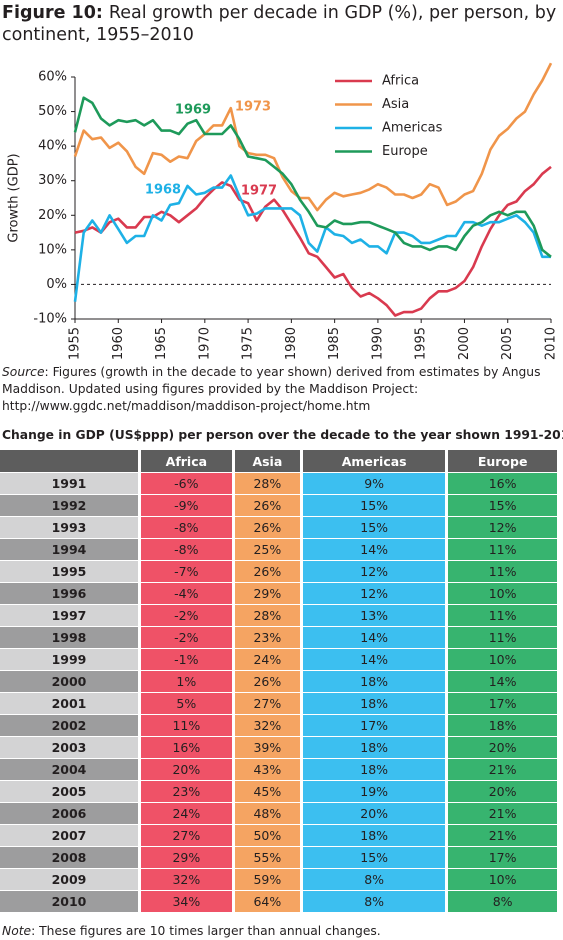 The width and height of the screenshot is (563, 940). I want to click on table-row: 2005 23% 45% 19% 20%, so click(278, 791).